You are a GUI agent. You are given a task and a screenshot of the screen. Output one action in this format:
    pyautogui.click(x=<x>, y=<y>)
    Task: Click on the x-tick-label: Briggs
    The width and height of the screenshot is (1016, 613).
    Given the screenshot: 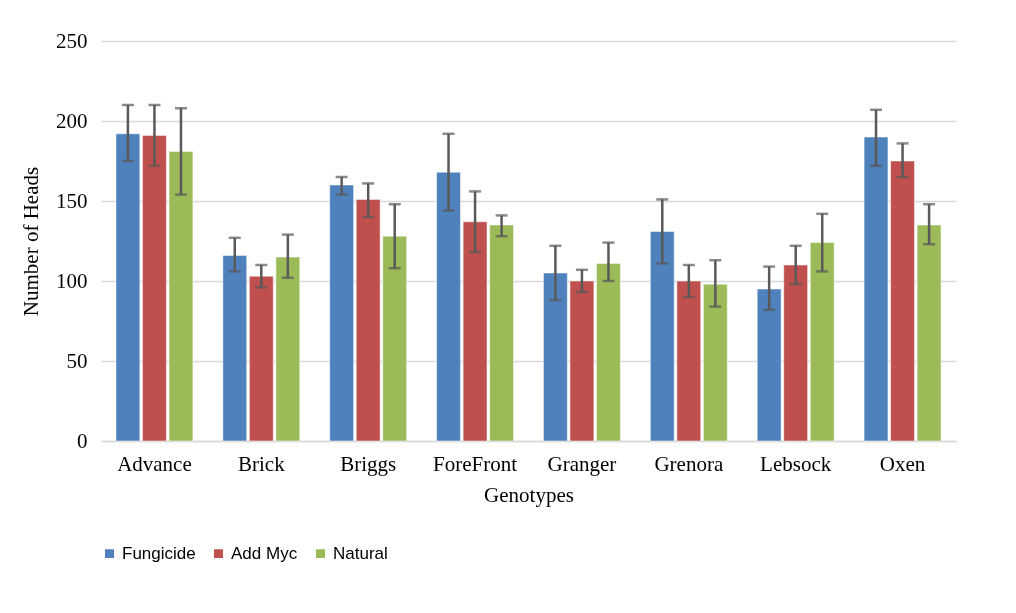 What is the action you would take?
    pyautogui.click(x=368, y=463)
    